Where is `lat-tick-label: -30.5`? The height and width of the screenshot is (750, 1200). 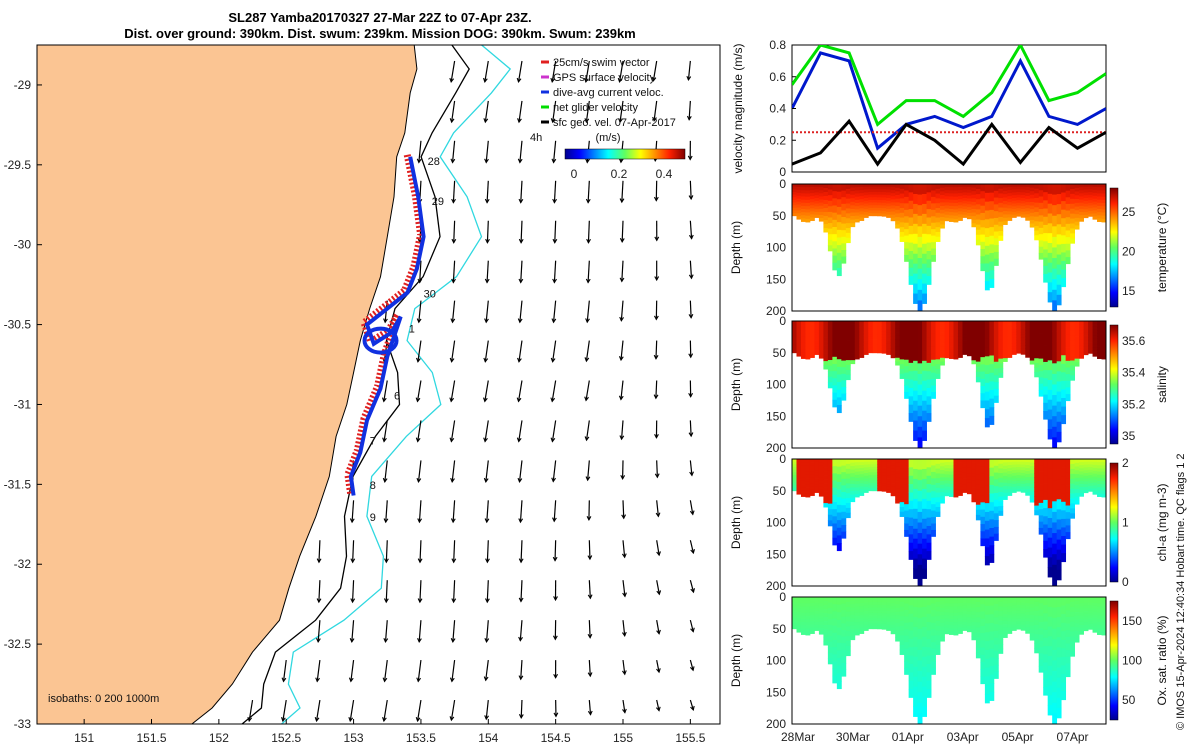 lat-tick-label: -30.5 is located at coordinates (18, 325).